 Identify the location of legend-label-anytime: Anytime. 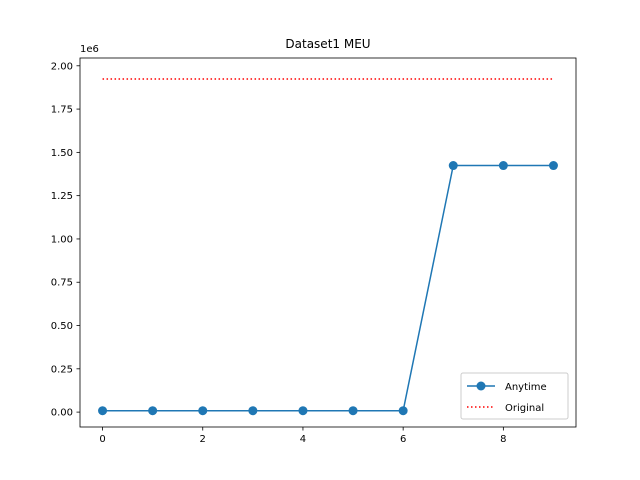
(526, 387).